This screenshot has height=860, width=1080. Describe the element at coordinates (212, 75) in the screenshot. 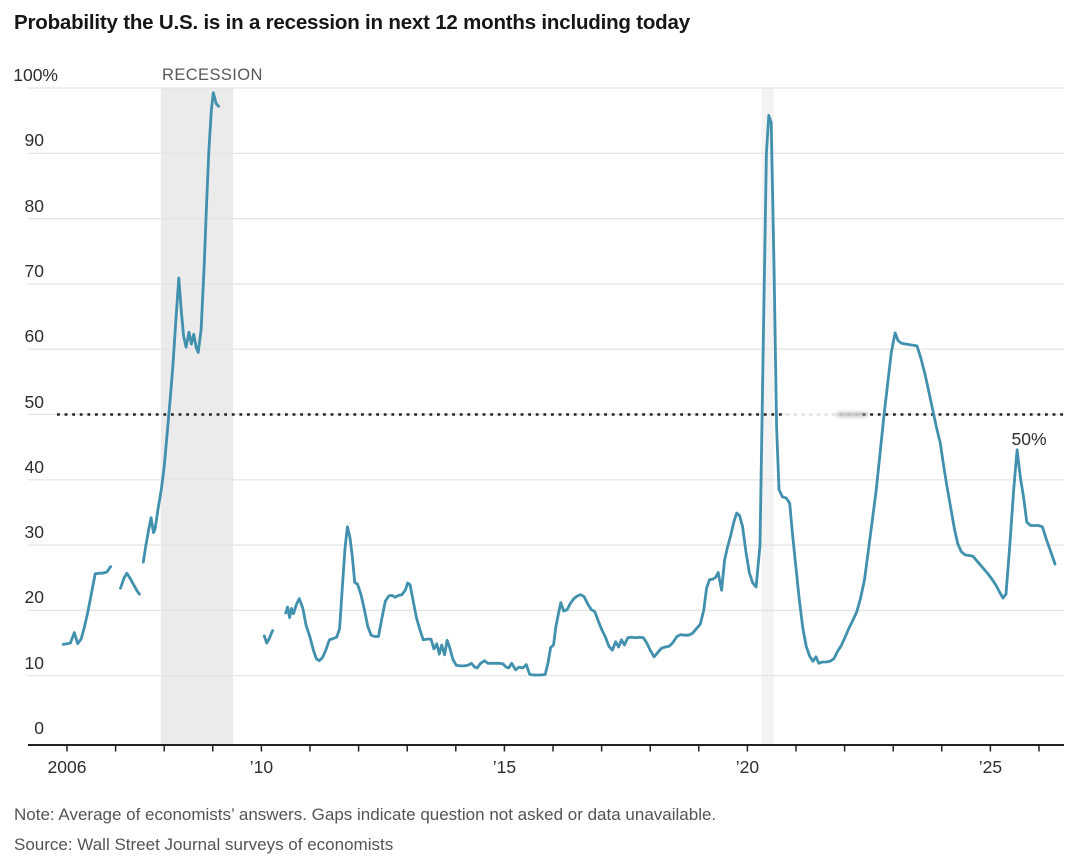

I see `recession-band-label: RECESSION` at that location.